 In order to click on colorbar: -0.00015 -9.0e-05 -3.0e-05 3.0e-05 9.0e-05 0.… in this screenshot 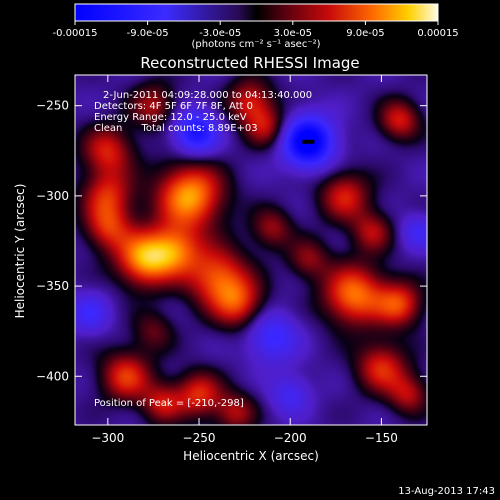, I will do `click(256, 26)`.